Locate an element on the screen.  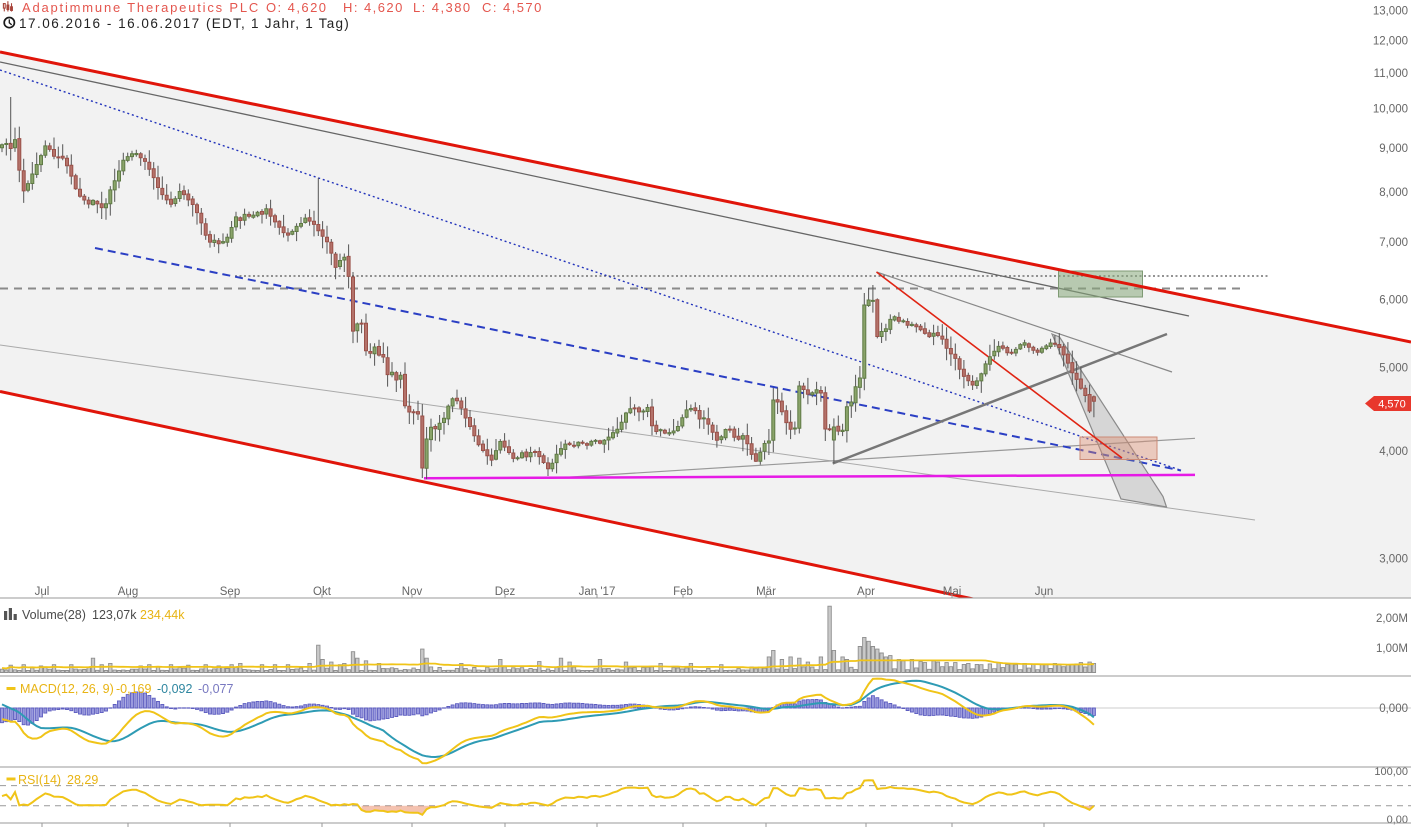
svg-text: 0,000 is located at coordinates (1393, 709).